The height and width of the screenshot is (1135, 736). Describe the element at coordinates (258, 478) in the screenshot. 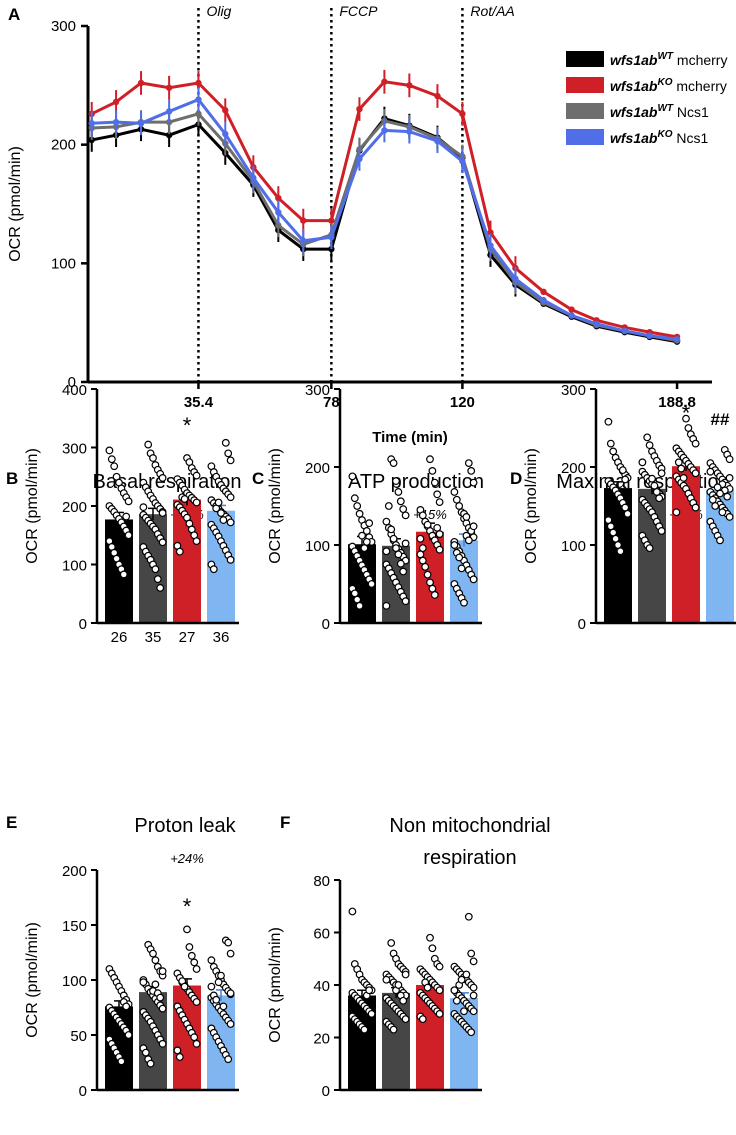

I see `panel-label-c: C` at that location.